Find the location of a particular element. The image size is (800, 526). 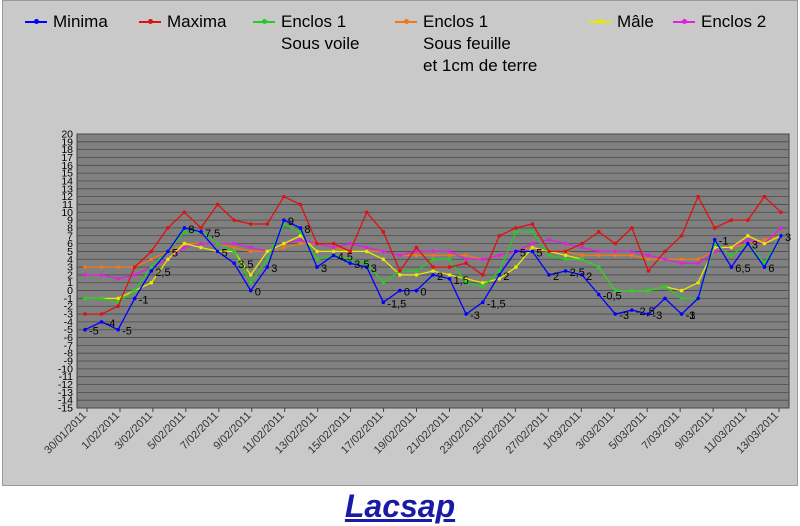

y-tick-label: -2 is located at coordinates (68, 307).